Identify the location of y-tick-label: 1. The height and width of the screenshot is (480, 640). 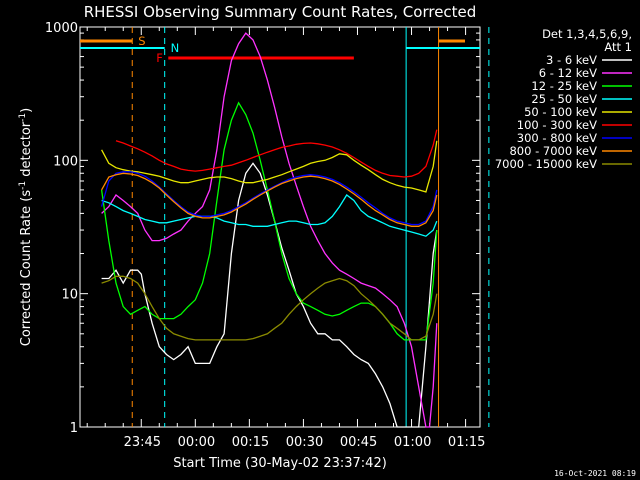
(74, 428).